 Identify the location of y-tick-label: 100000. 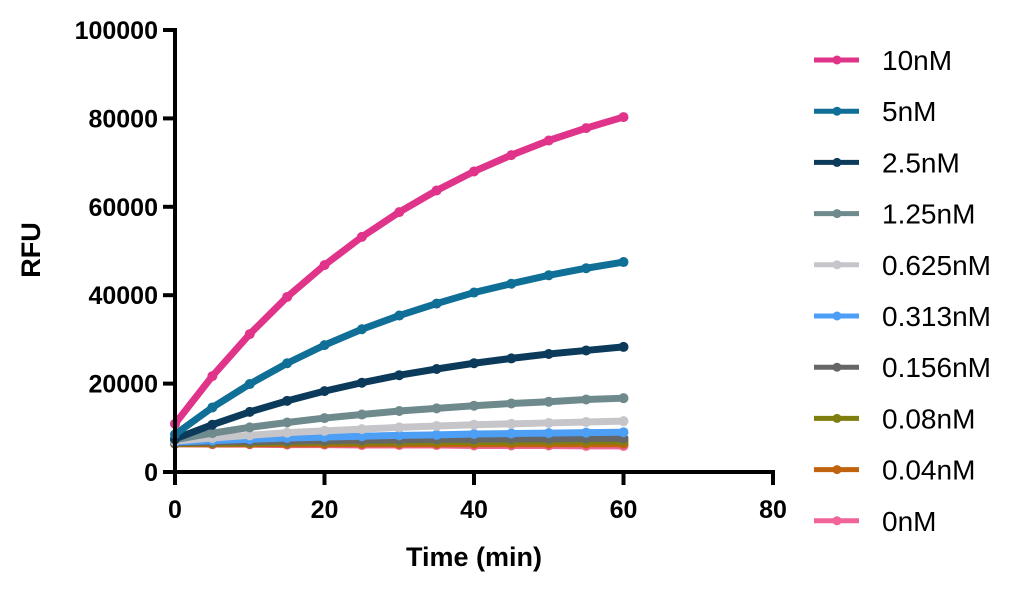
(116, 31).